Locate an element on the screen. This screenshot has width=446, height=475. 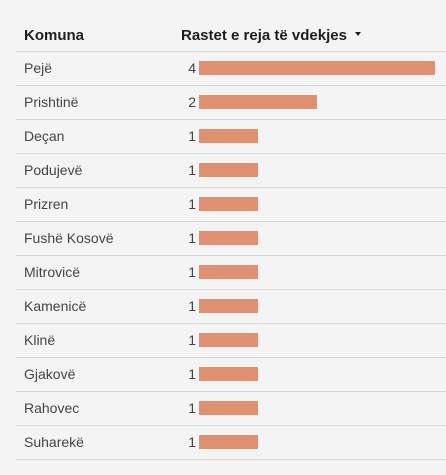
row-label: Prishtinë is located at coordinates (51, 102).